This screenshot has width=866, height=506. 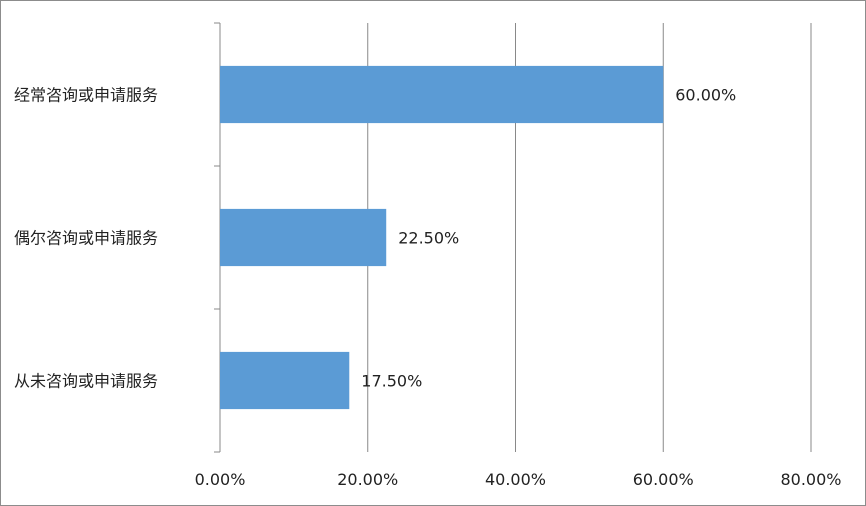 What do you see at coordinates (663, 479) in the screenshot?
I see `x-tick-label-3: 60.00%` at bounding box center [663, 479].